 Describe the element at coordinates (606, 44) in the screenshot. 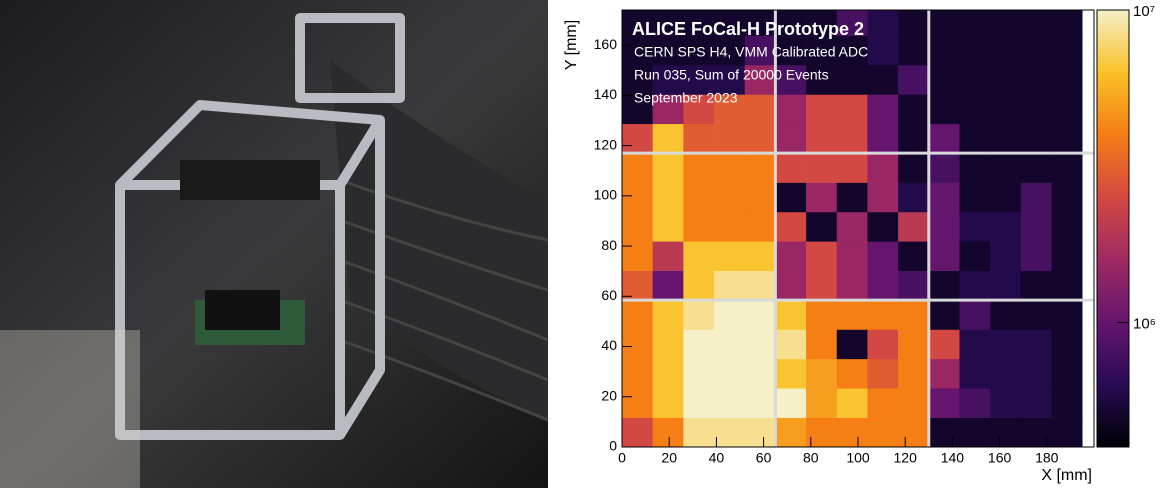

I see `y-tick-label: 160` at that location.